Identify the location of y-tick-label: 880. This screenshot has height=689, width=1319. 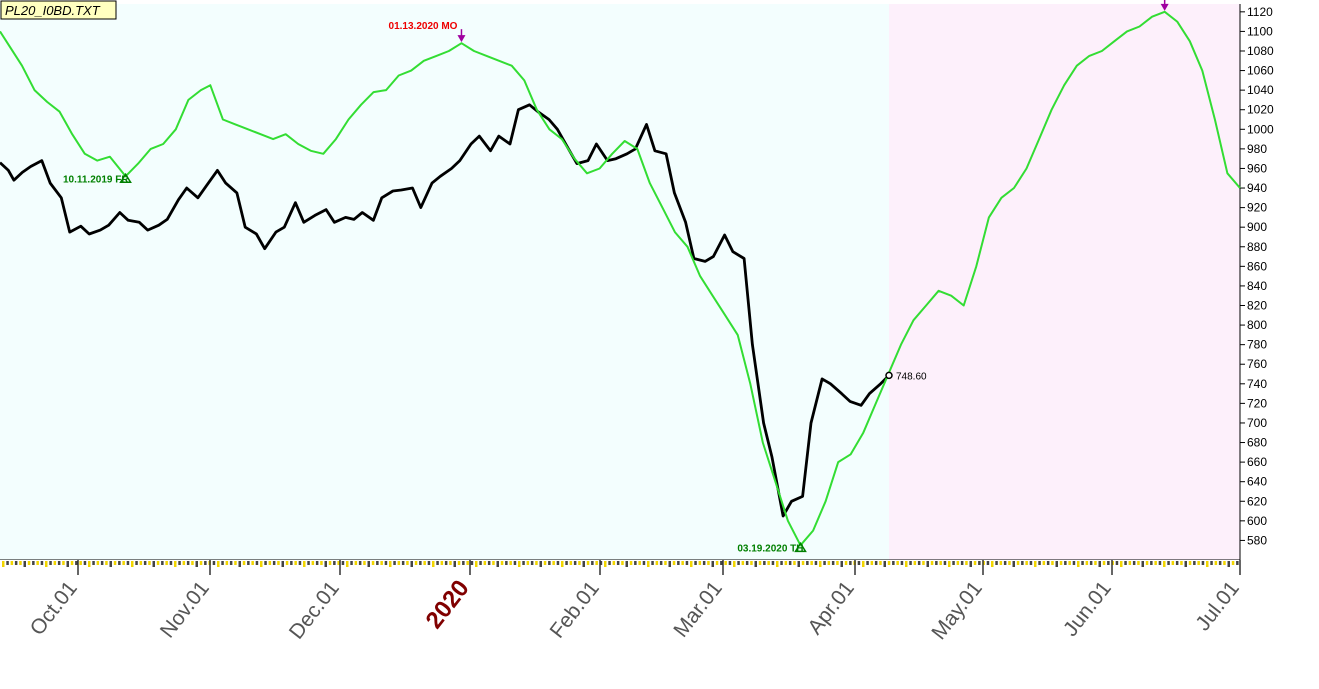
(1257, 247).